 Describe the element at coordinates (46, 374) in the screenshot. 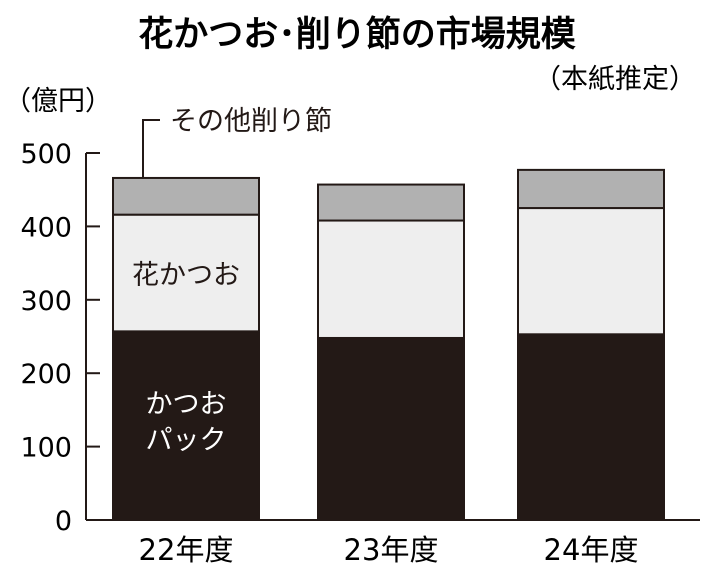

I see `y-tick-label: 200` at that location.